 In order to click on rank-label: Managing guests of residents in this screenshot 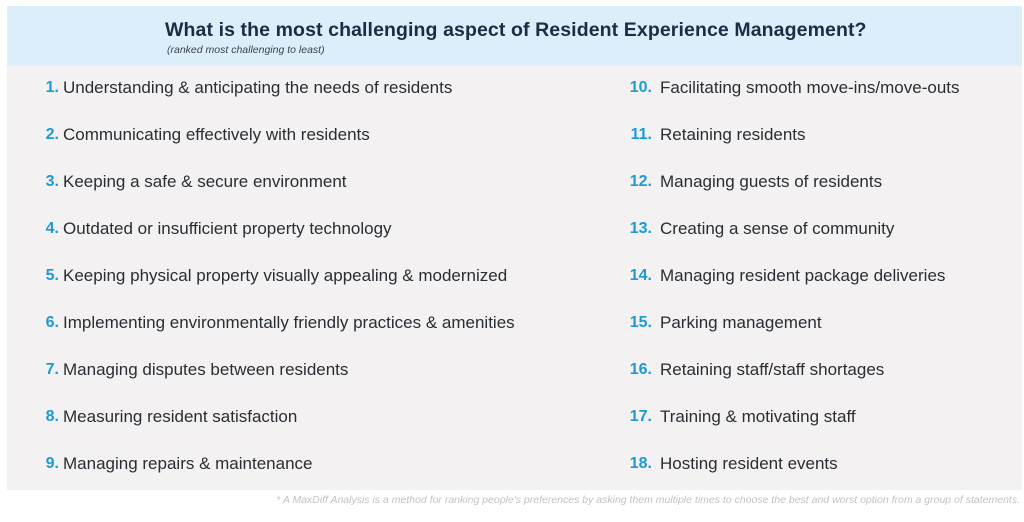, I will do `click(771, 181)`.